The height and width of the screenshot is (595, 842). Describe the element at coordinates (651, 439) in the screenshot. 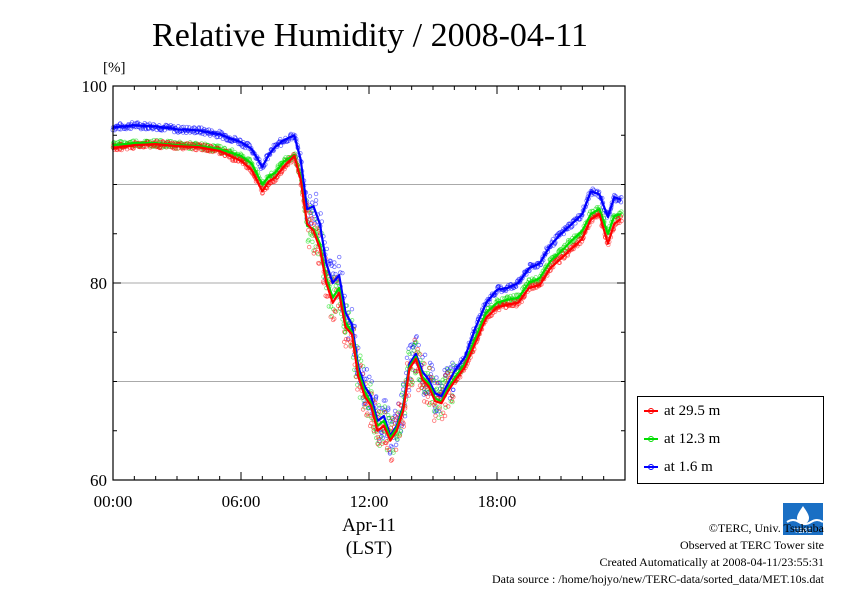

I see `legend-swatch-green` at that location.